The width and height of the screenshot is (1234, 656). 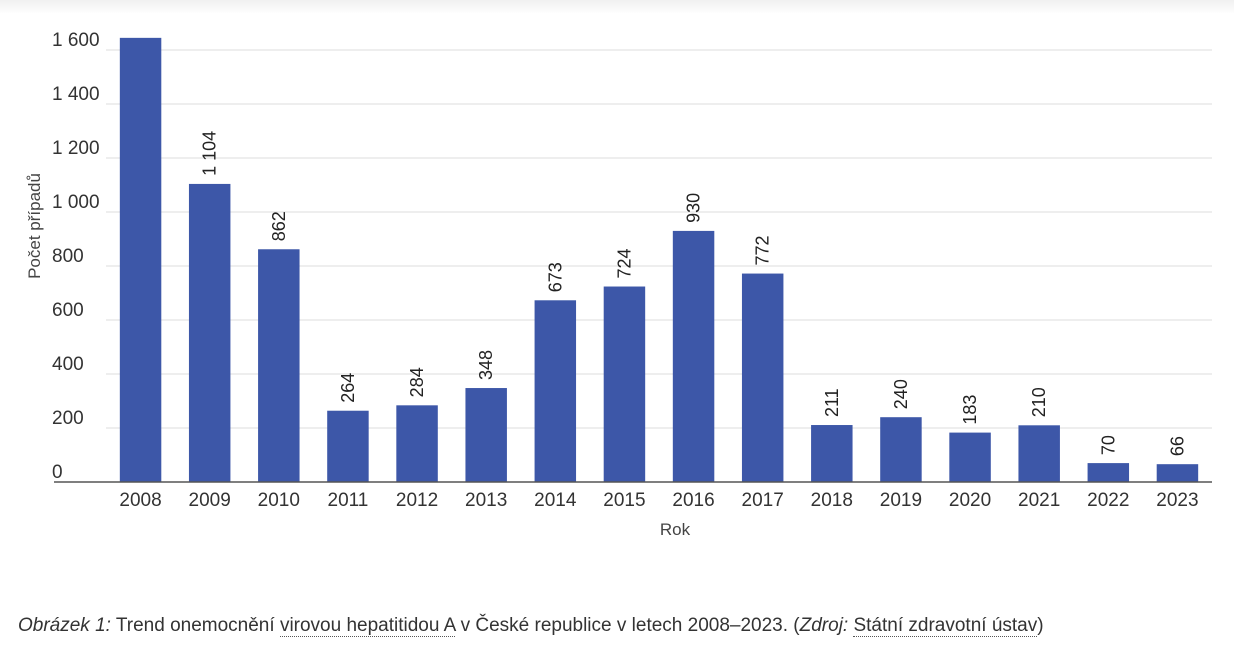 I want to click on data-label: 930, so click(x=694, y=208).